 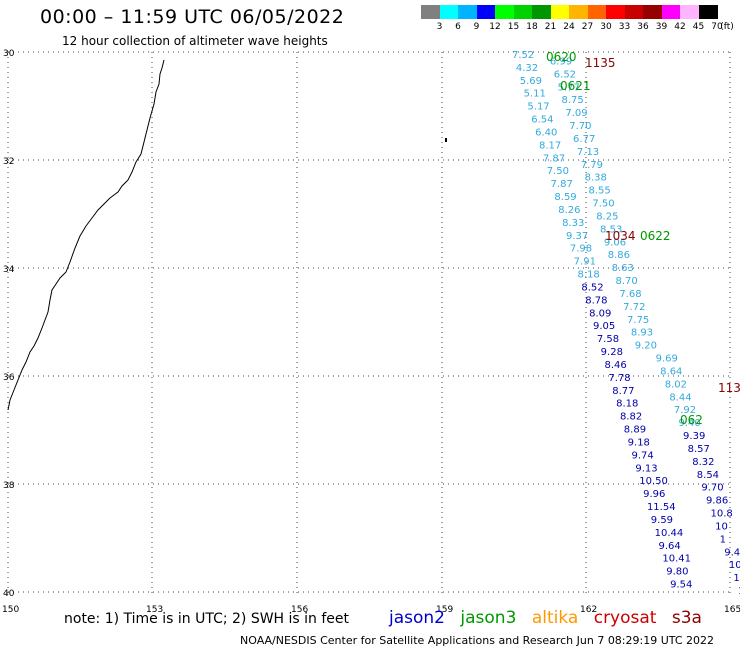 What do you see at coordinates (662, 520) in the screenshot?
I see `swh-label: 9.59` at bounding box center [662, 520].